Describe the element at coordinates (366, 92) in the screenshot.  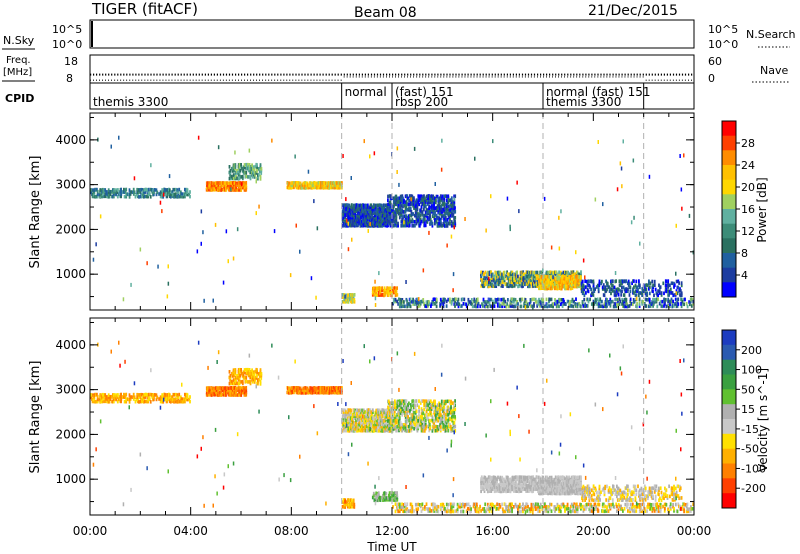
I see `cpid-entry: normal` at that location.